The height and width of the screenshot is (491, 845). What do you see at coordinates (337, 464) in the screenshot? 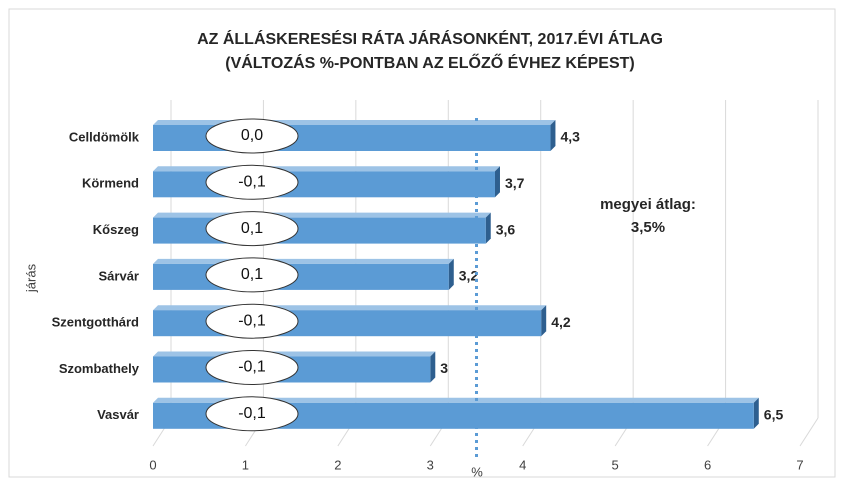
I see `x-tick-label: 2` at bounding box center [337, 464].